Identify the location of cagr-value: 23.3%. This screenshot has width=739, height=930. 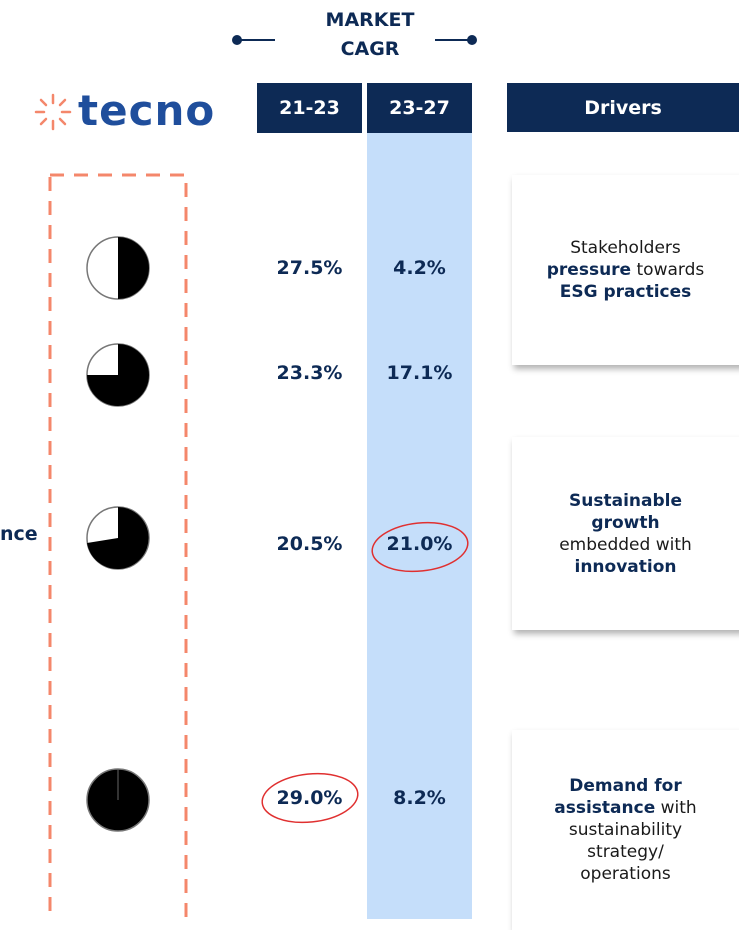
(309, 373).